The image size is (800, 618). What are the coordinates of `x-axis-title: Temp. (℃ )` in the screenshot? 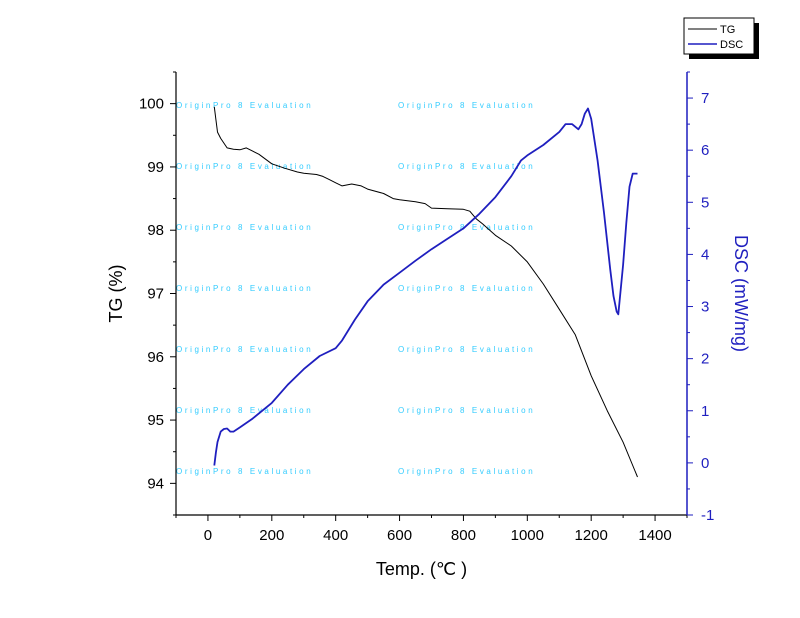 It's located at (421, 569).